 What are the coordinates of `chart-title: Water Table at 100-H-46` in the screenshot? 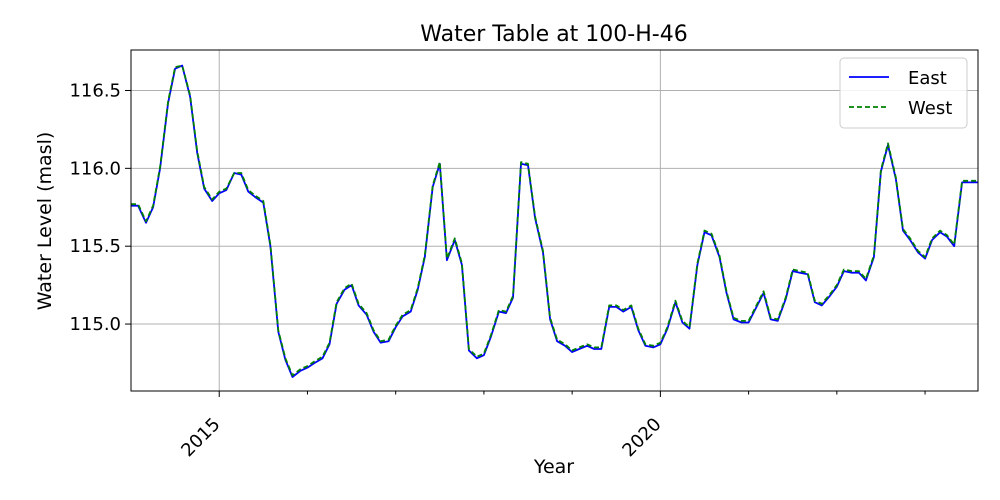 It's located at (553, 34).